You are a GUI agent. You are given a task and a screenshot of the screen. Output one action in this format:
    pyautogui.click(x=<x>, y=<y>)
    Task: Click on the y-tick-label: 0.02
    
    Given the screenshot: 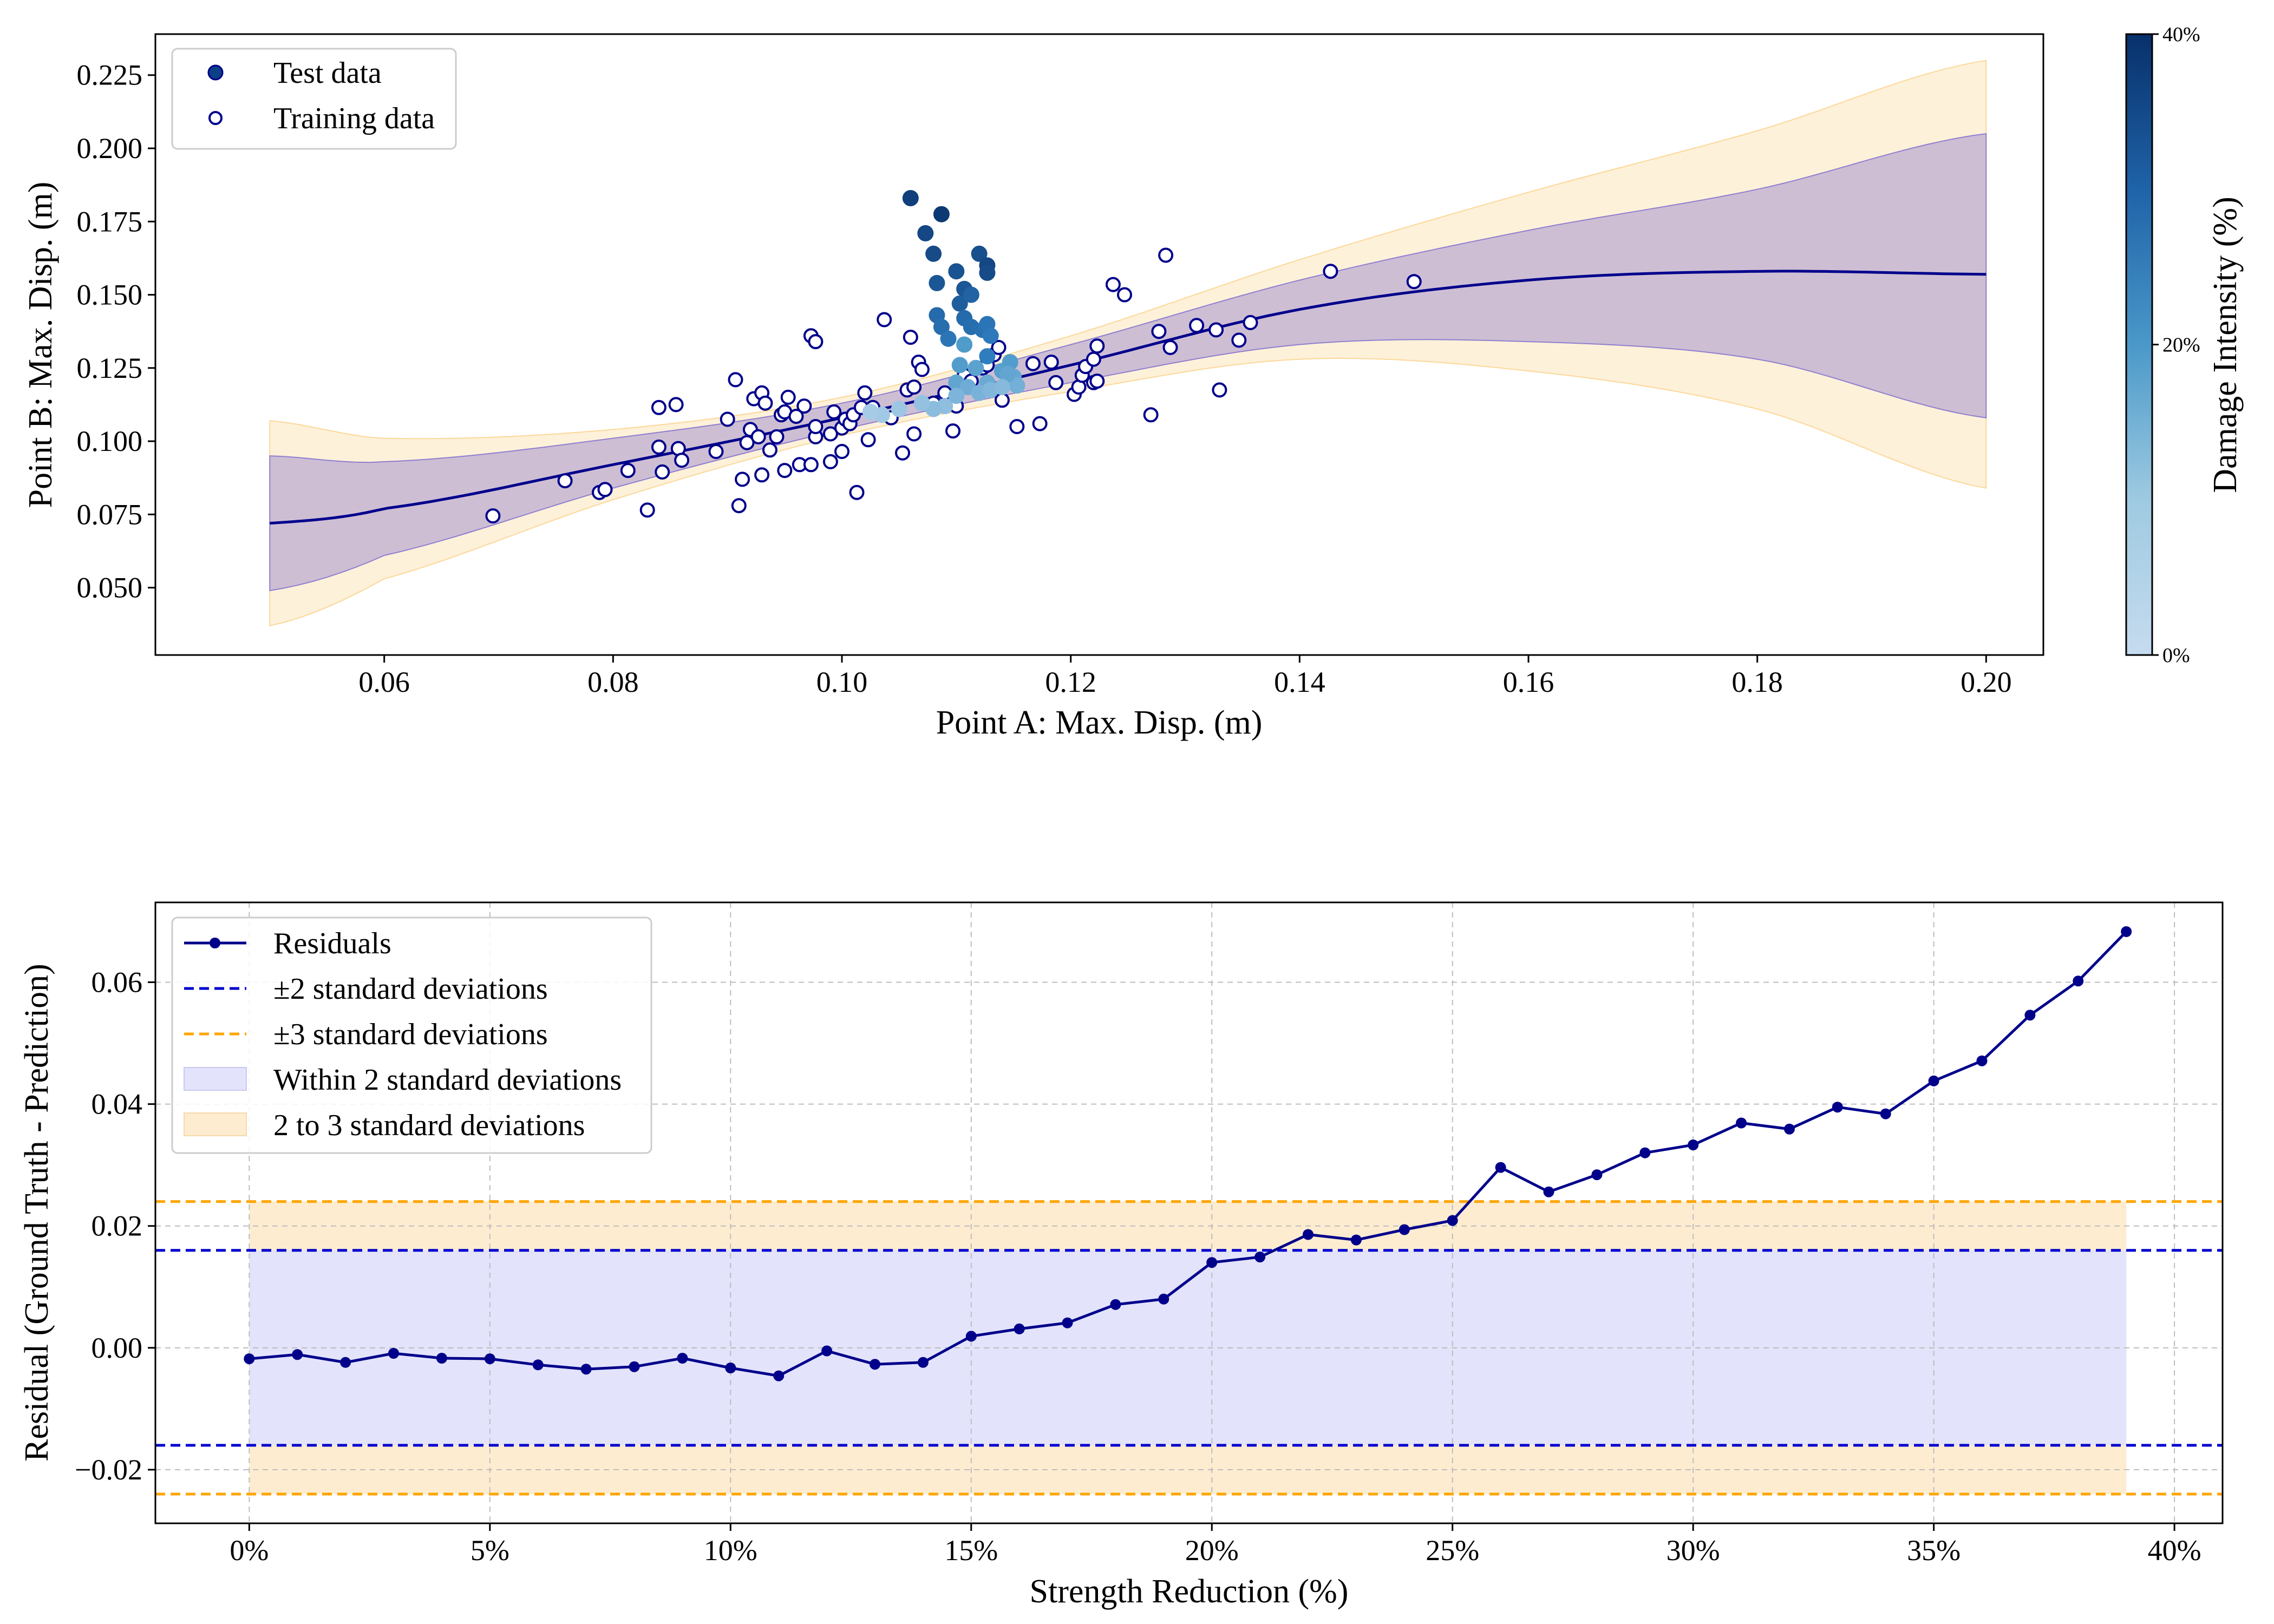 What is the action you would take?
    pyautogui.click(x=118, y=1226)
    